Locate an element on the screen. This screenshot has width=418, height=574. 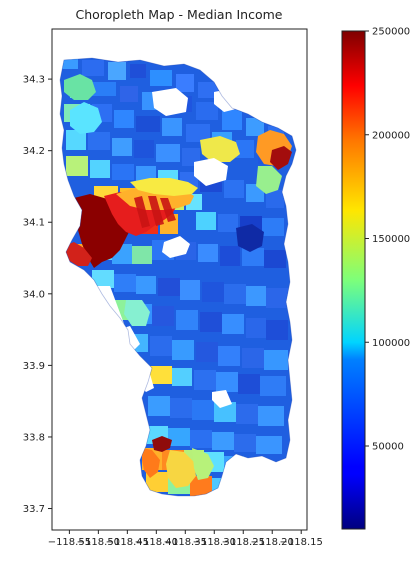
x-tick-label: −118.45 is located at coordinates (127, 542).